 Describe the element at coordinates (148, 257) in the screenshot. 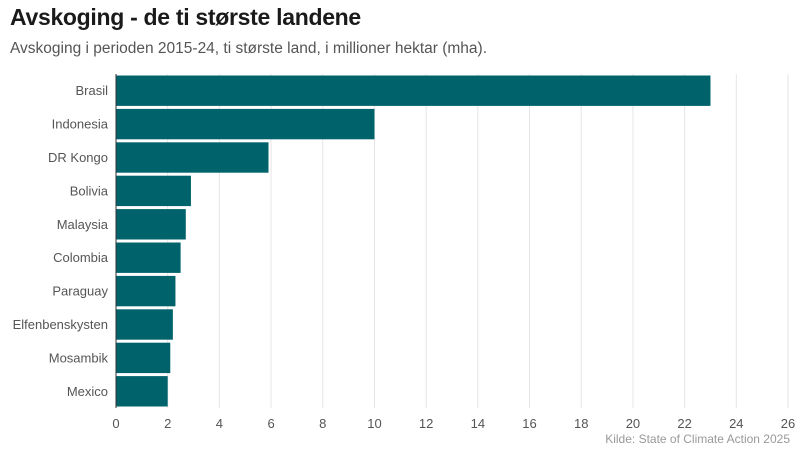

I see `bar-colombia` at that location.